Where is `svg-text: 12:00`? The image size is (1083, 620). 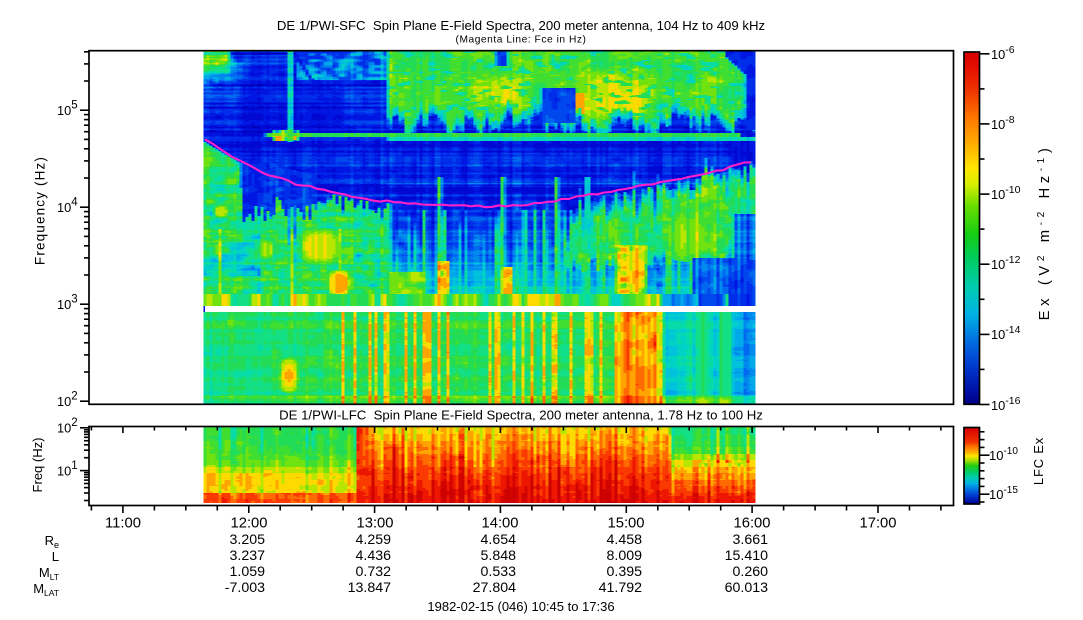
svg-text: 12:00 is located at coordinates (248, 524).